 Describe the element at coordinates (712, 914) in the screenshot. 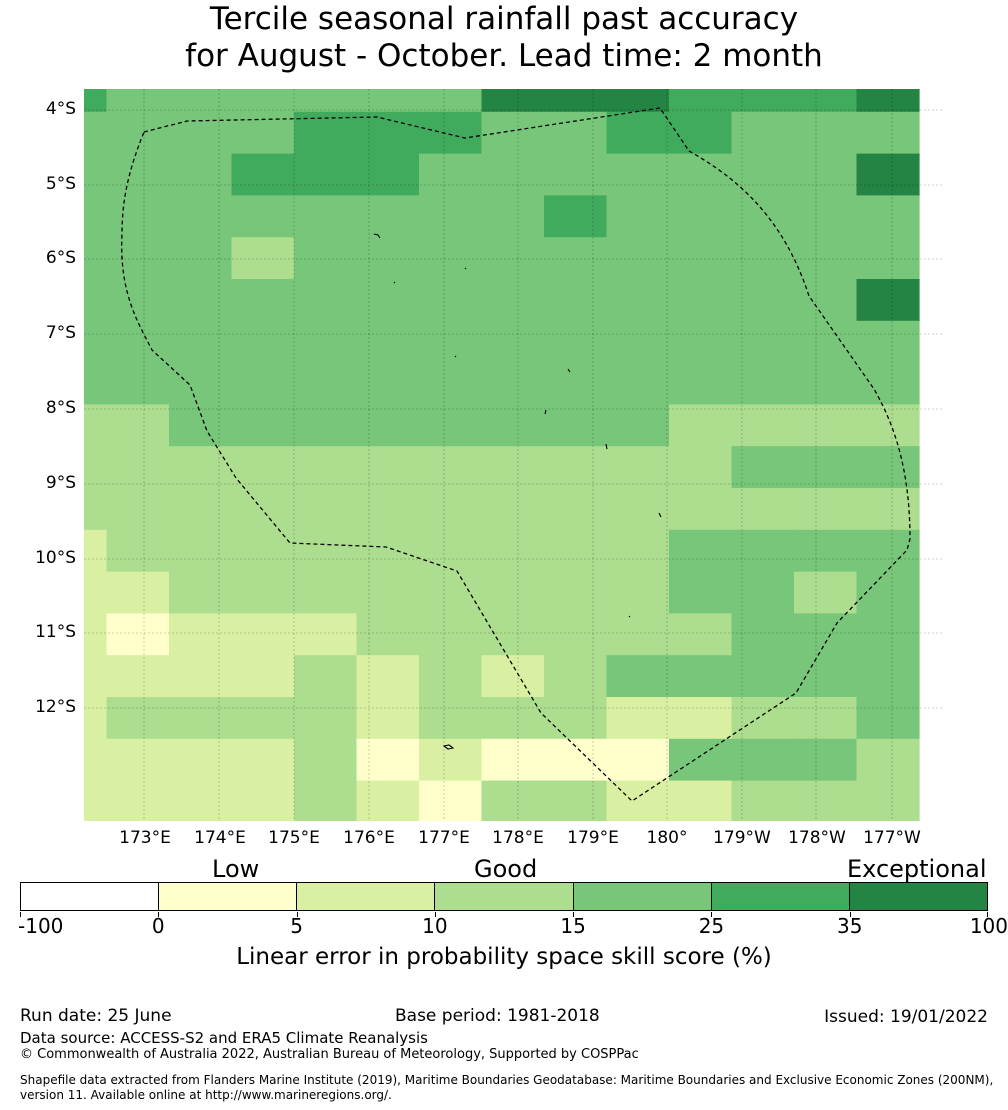

I see `colorbar-tick` at that location.